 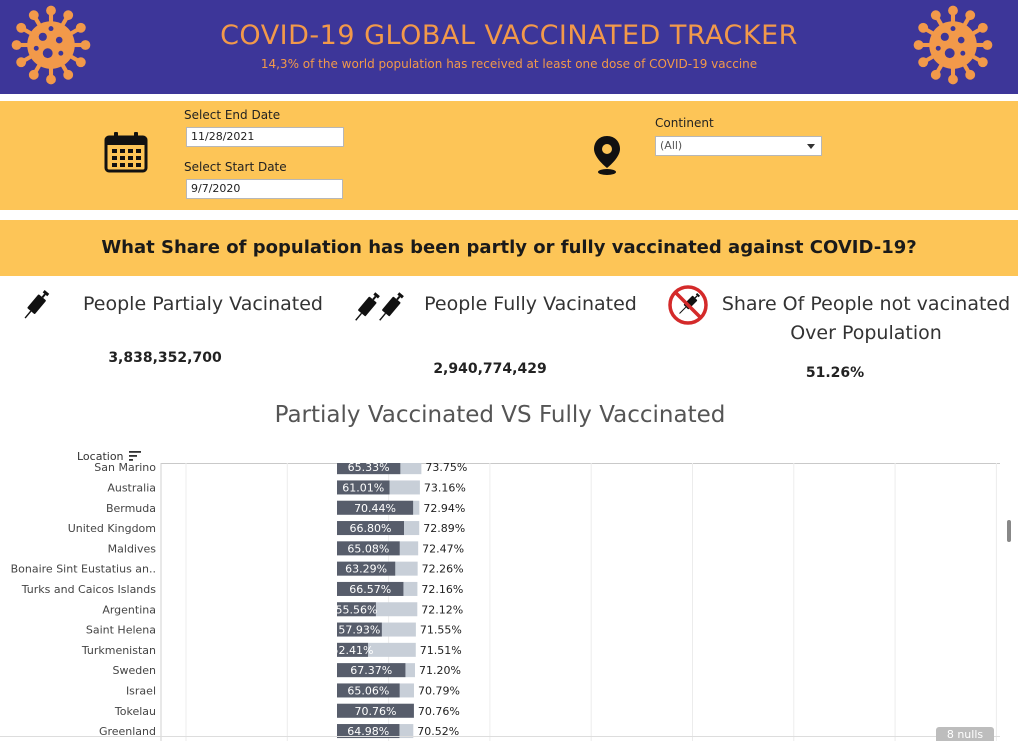 I want to click on location-label: Greenland, so click(x=127, y=731).